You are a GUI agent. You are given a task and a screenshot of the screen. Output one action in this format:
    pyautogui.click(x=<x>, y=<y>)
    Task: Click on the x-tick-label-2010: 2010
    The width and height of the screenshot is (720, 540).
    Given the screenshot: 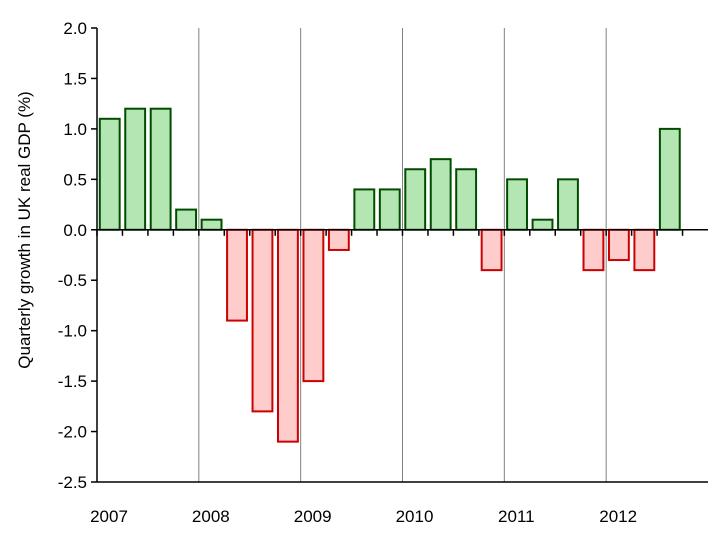 What is the action you would take?
    pyautogui.click(x=415, y=516)
    